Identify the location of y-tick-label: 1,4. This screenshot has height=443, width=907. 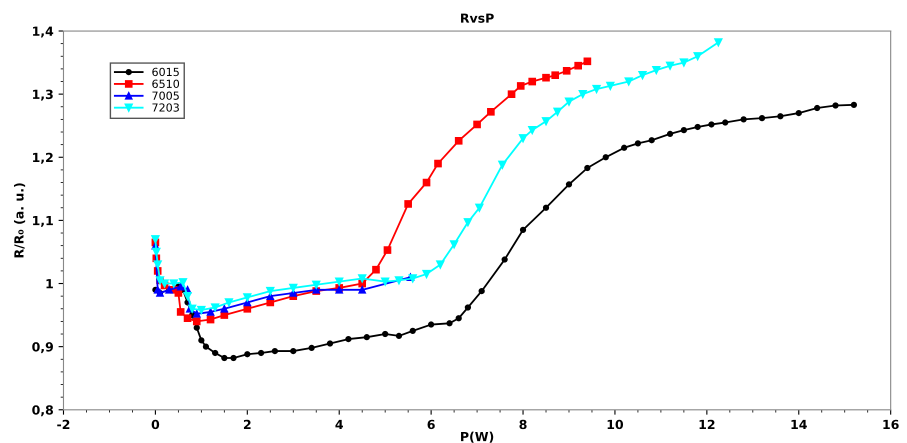
(43, 32).